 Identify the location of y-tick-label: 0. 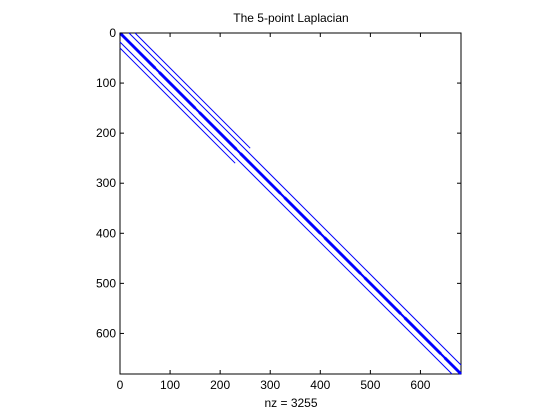
(112, 33).